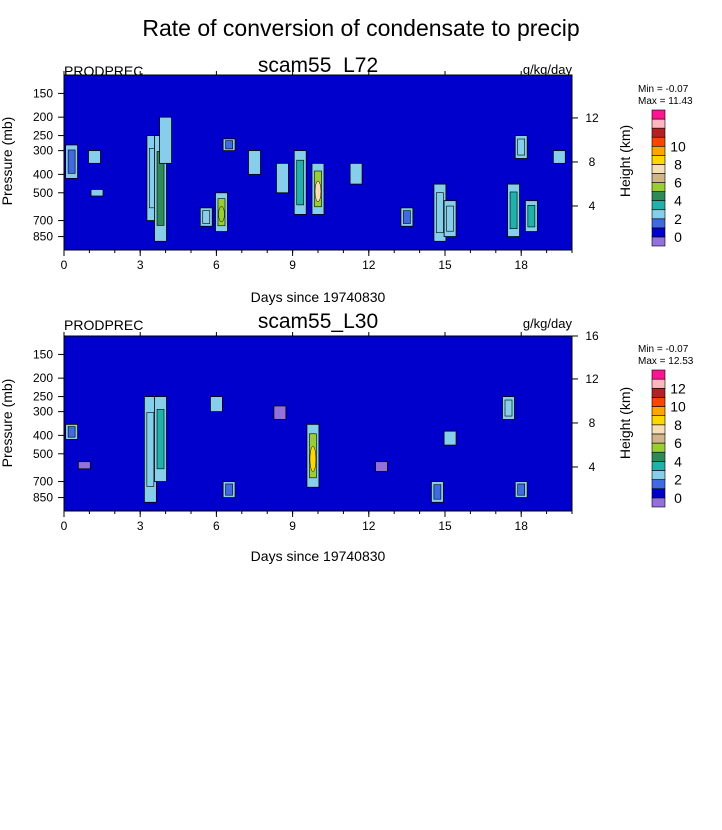 Image resolution: width=722 pixels, height=830 pixels. I want to click on colorbar-label: 0, so click(678, 498).